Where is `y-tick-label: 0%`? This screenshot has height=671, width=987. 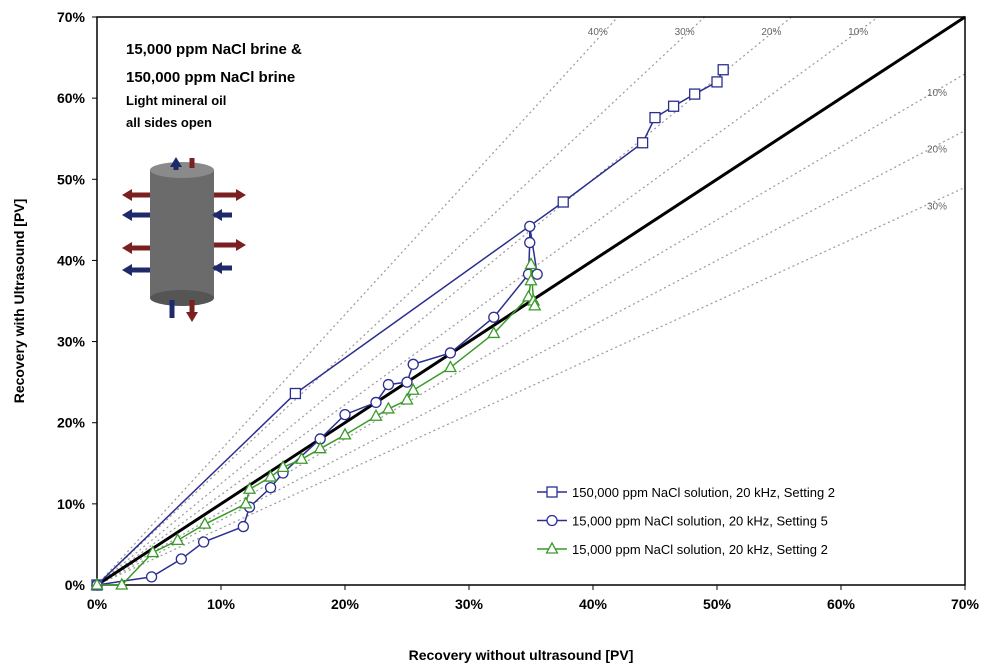 y-tick-label: 0% is located at coordinates (75, 585).